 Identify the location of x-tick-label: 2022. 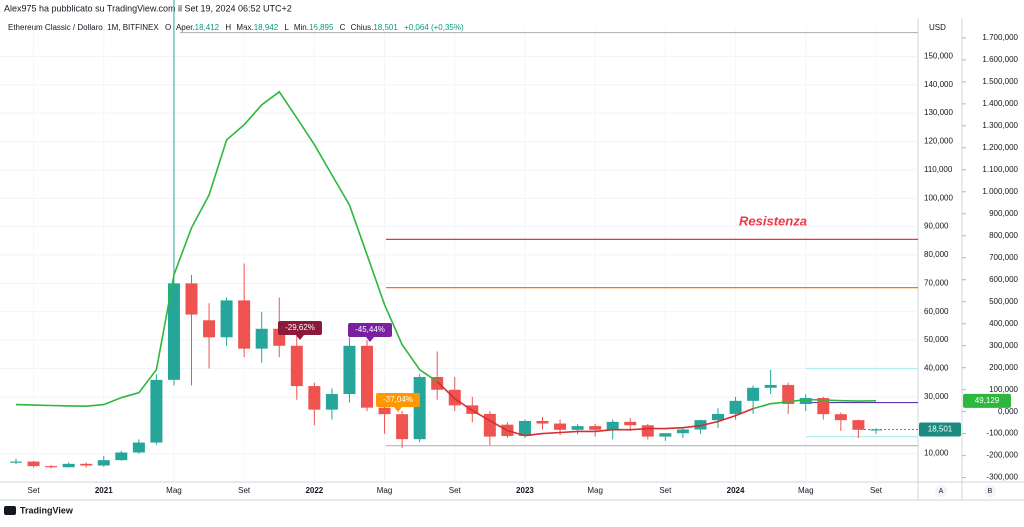
(314, 490).